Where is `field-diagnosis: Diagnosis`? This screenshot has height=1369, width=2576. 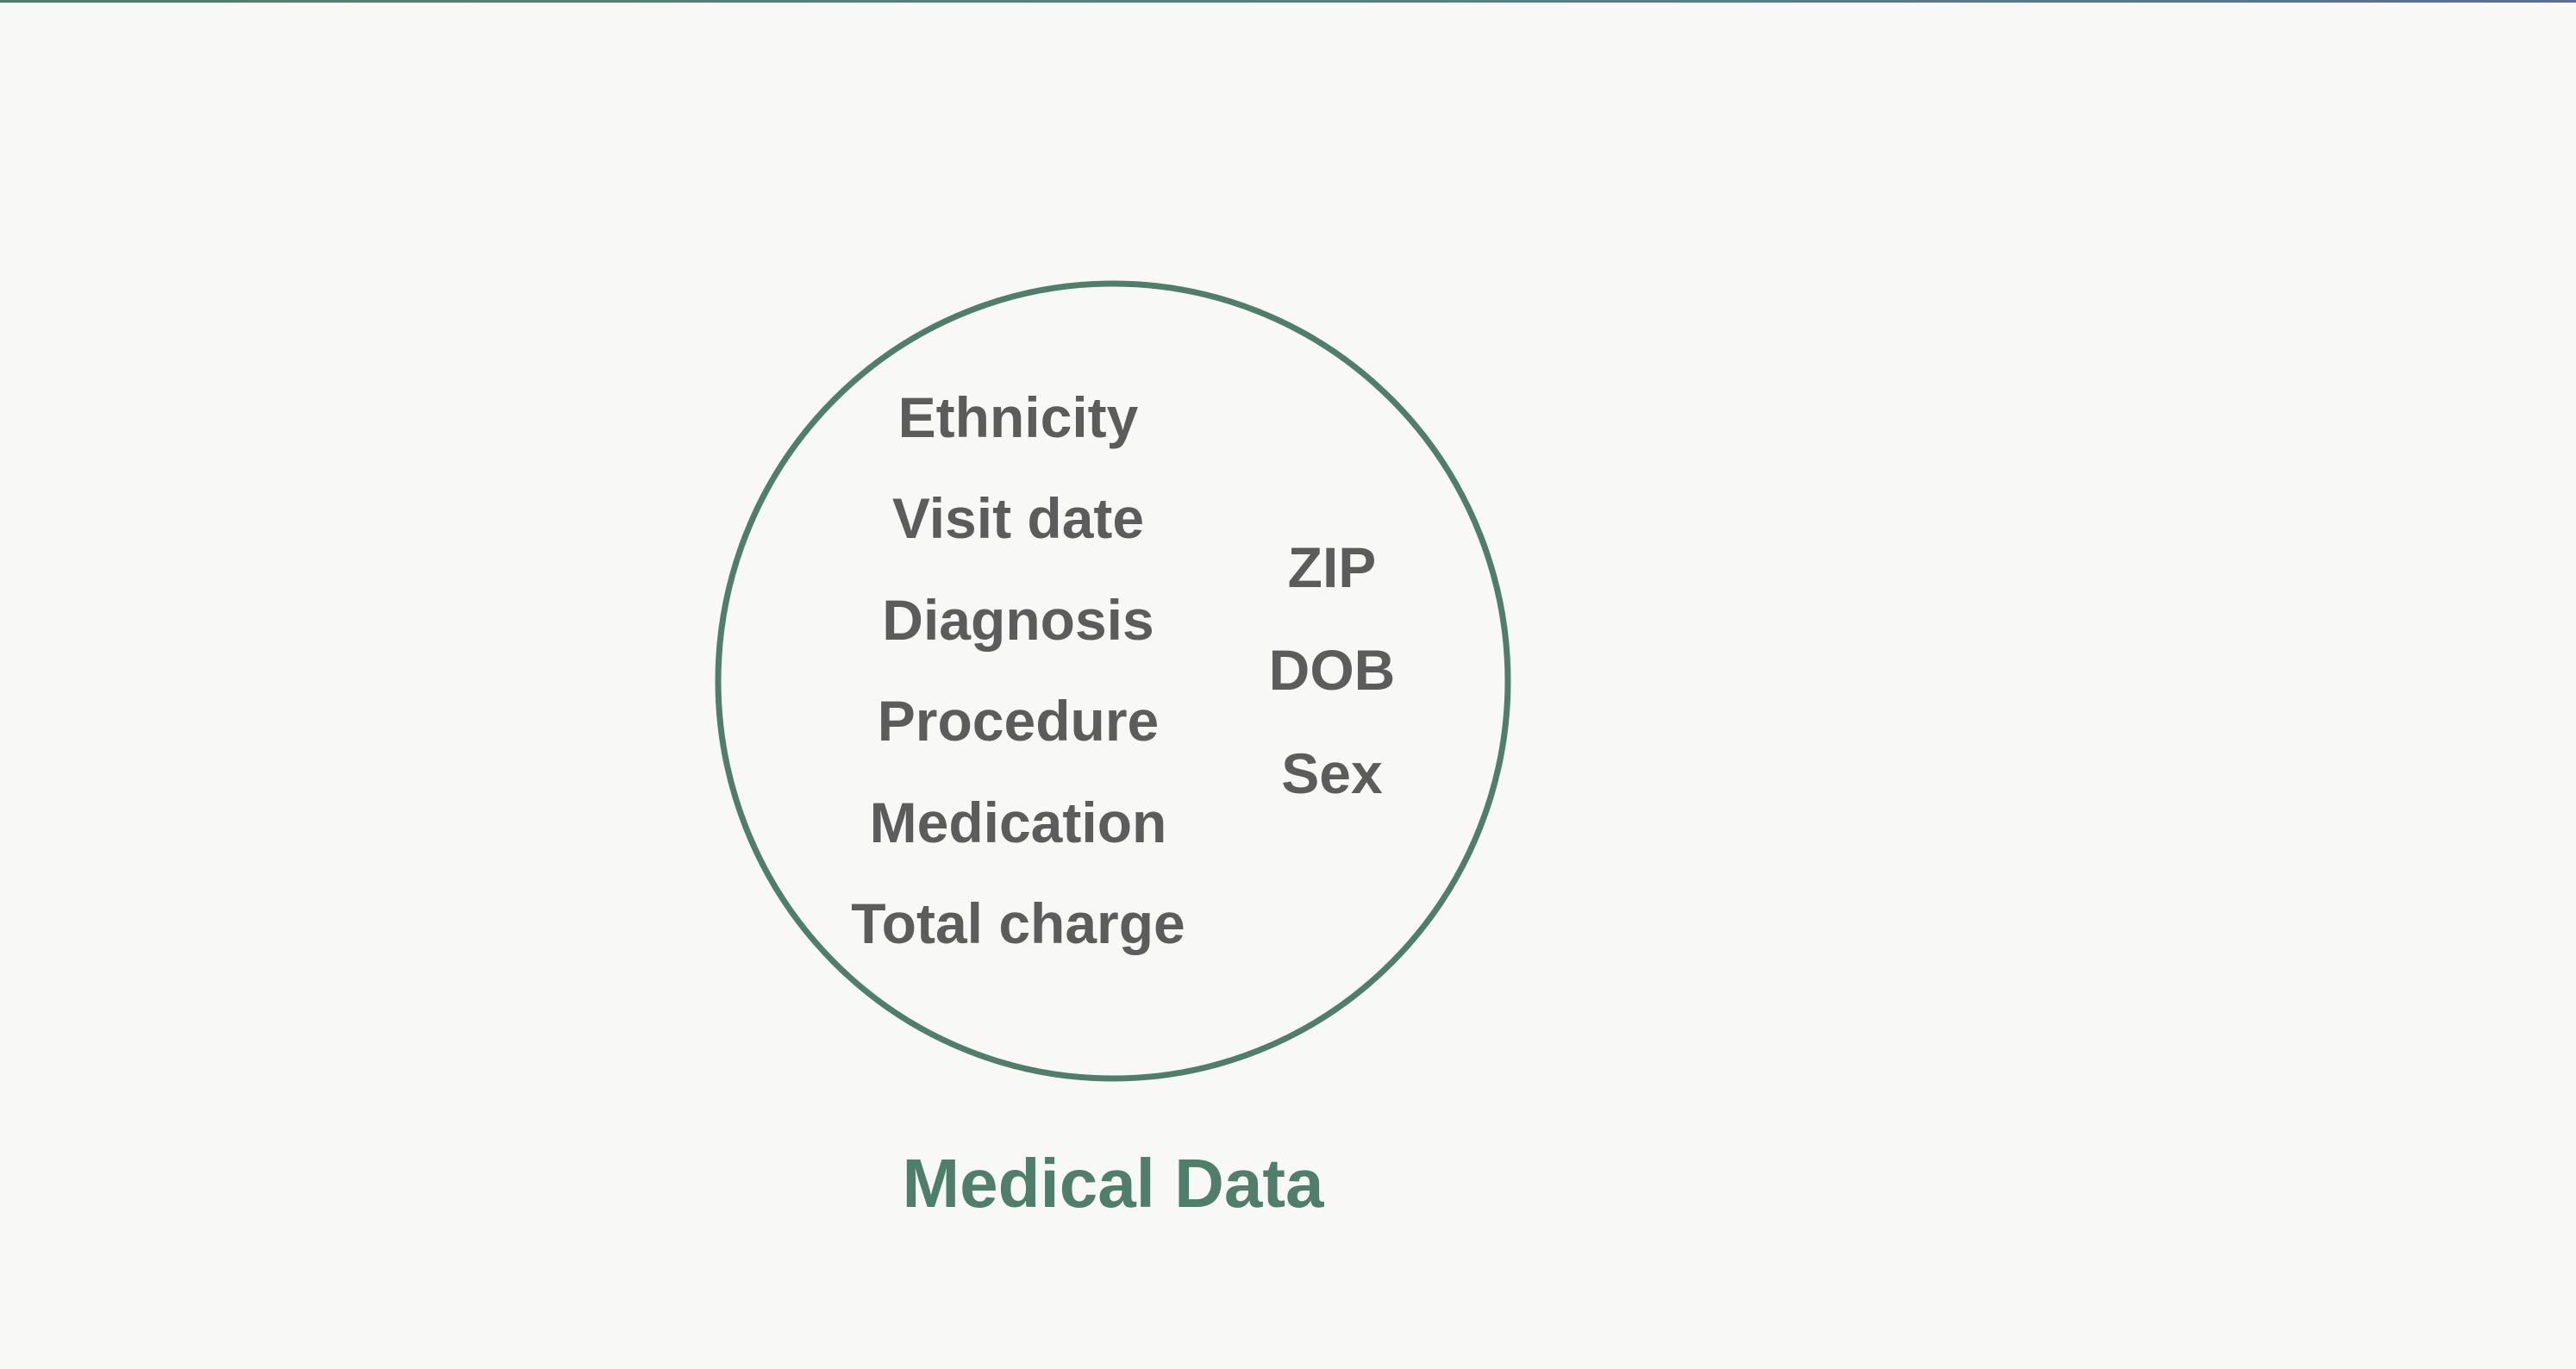 field-diagnosis: Diagnosis is located at coordinates (1018, 620).